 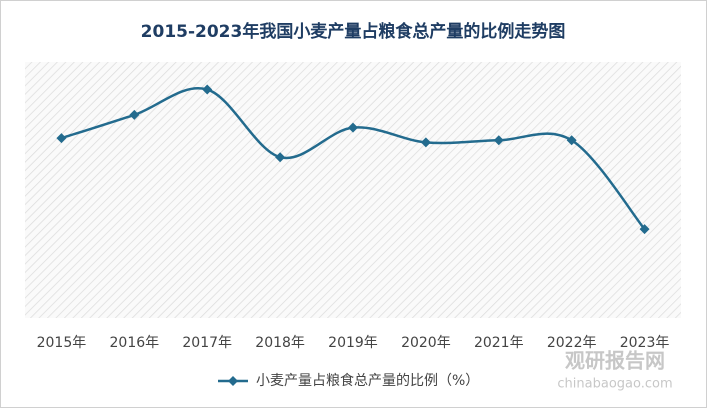 What do you see at coordinates (207, 343) in the screenshot?
I see `x-tick-label: 2017年` at bounding box center [207, 343].